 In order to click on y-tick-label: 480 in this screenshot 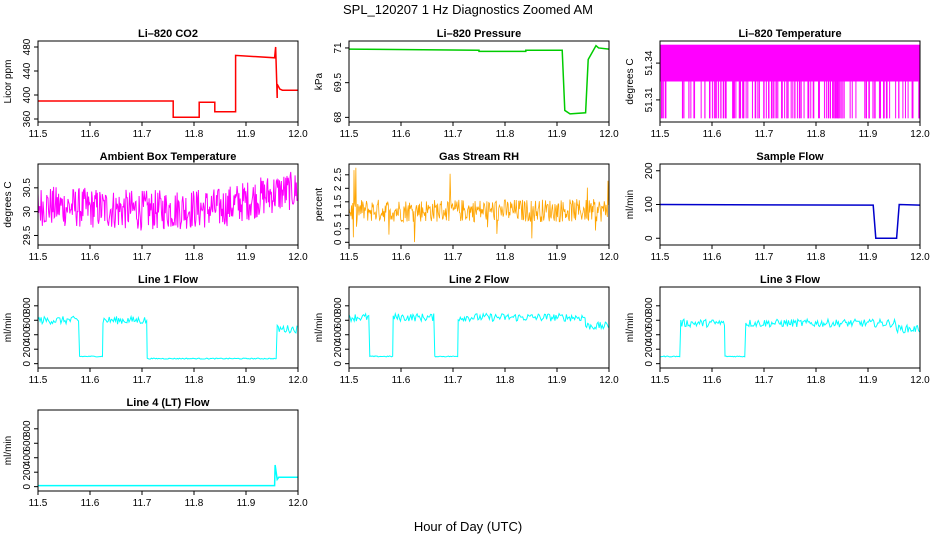, I will do `click(27, 46)`.